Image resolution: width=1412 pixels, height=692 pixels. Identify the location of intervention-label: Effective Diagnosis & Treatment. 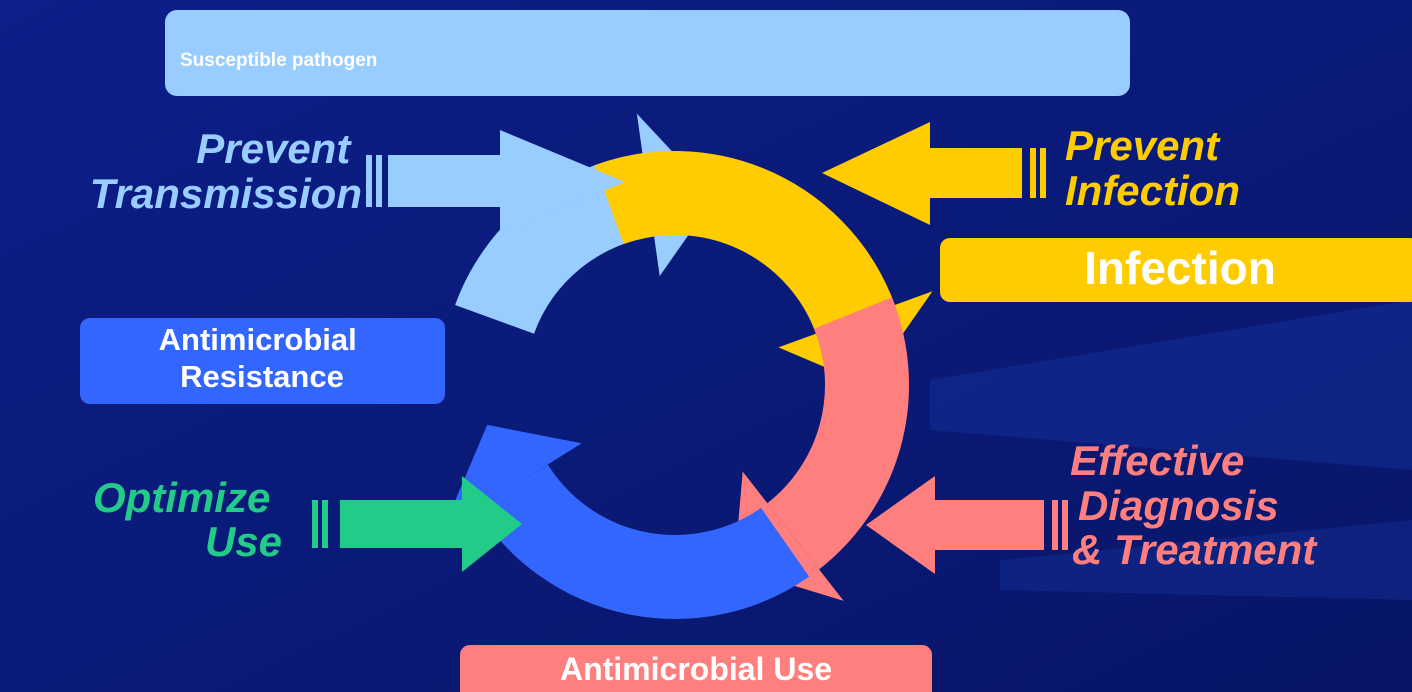
(1194, 505).